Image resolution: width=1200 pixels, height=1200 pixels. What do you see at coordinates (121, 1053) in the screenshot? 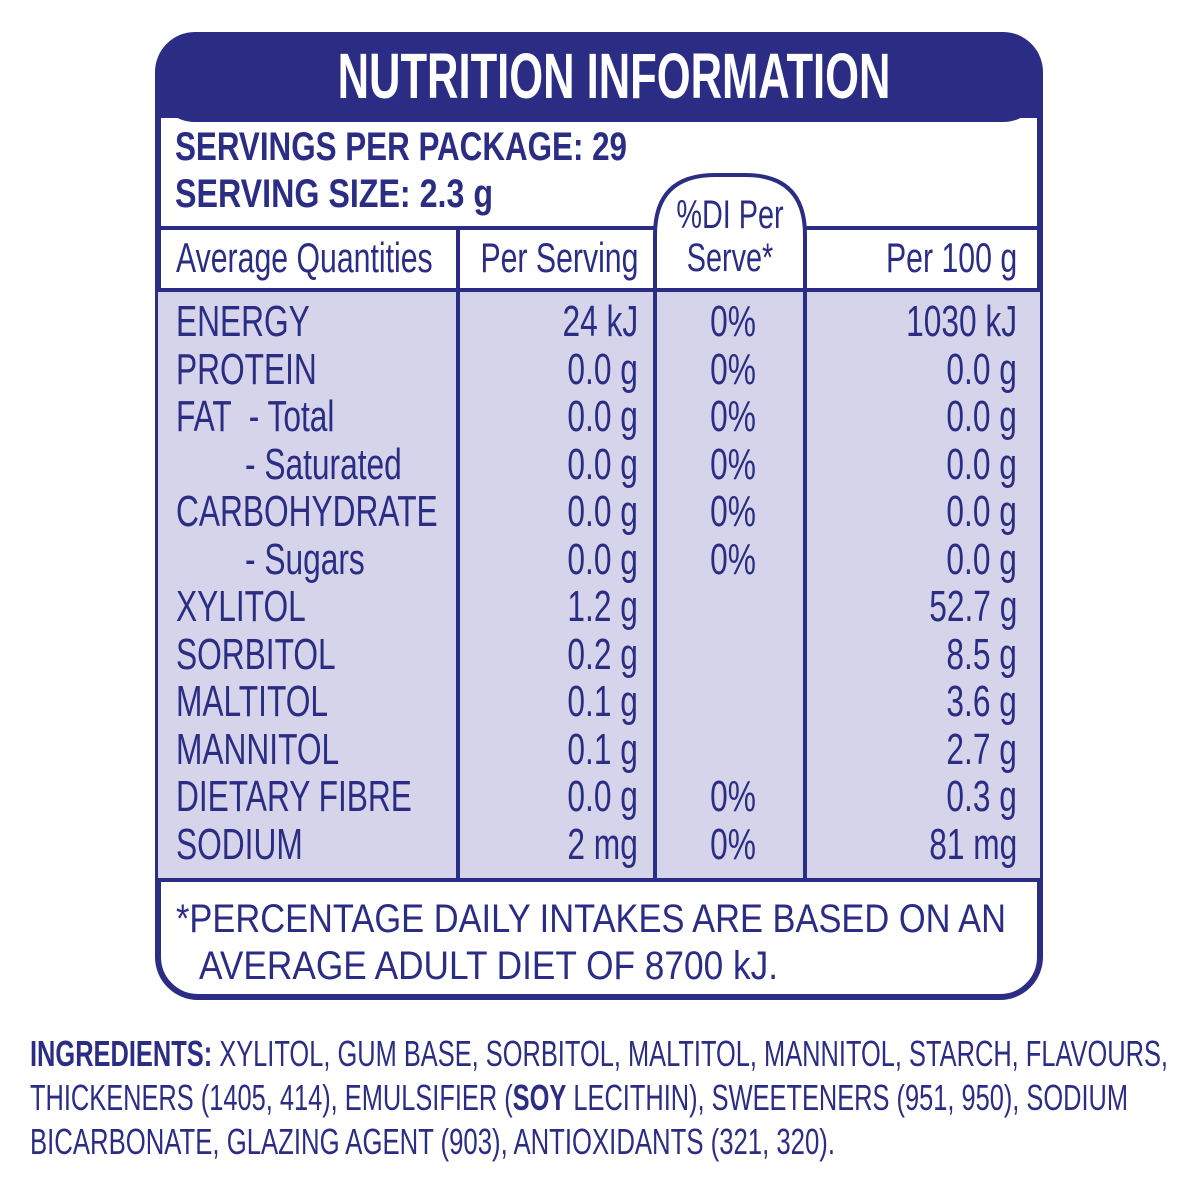
I see `ingredients-bold: INGREDIENTS:` at bounding box center [121, 1053].